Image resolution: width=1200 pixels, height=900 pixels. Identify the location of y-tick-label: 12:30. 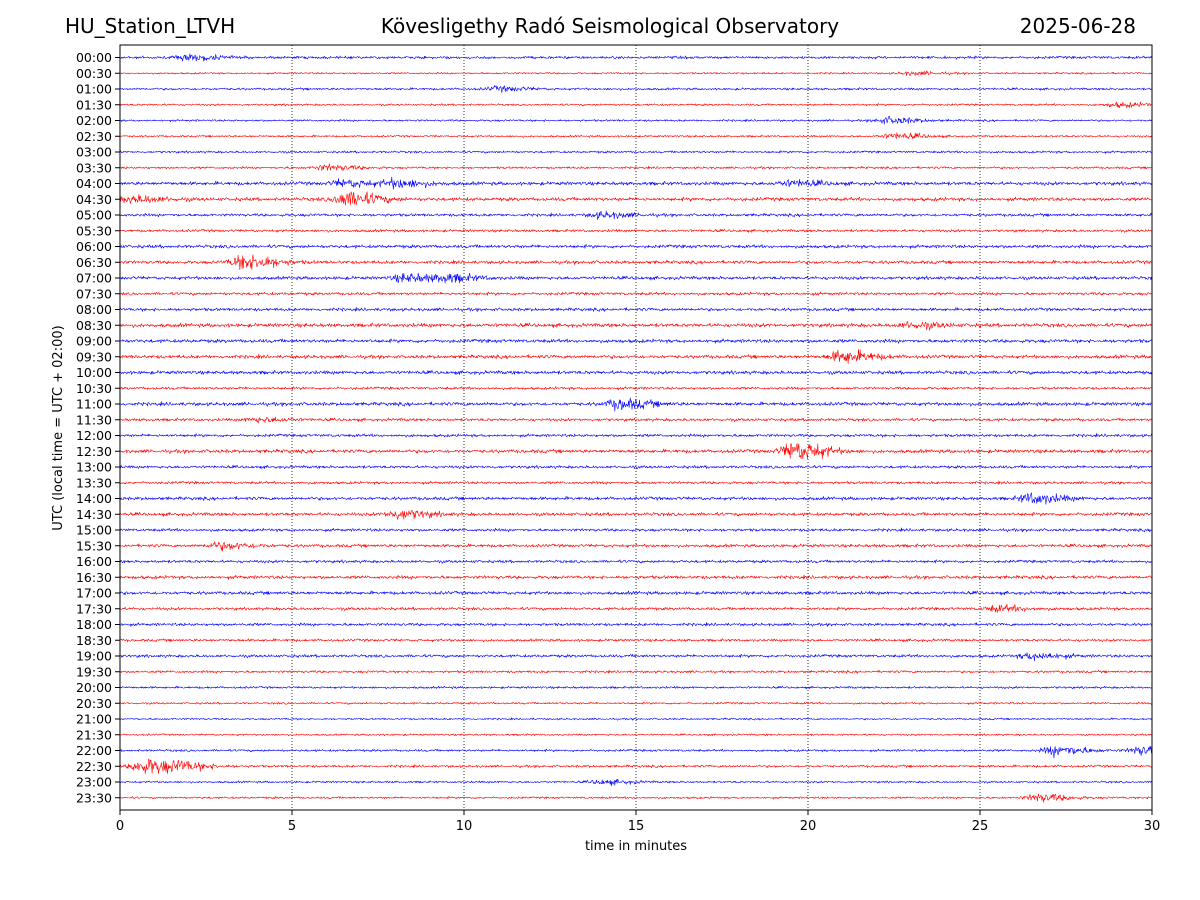
(94, 451).